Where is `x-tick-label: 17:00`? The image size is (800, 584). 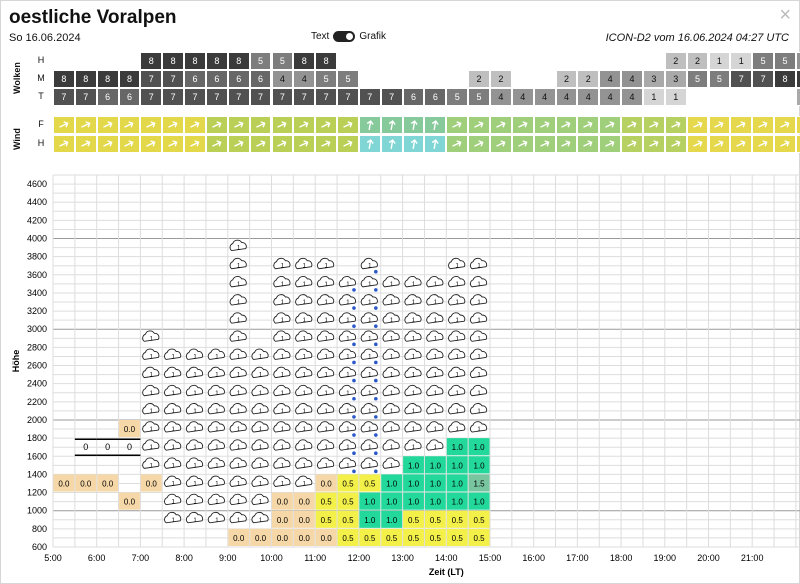 x-tick-label: 17:00 is located at coordinates (577, 558).